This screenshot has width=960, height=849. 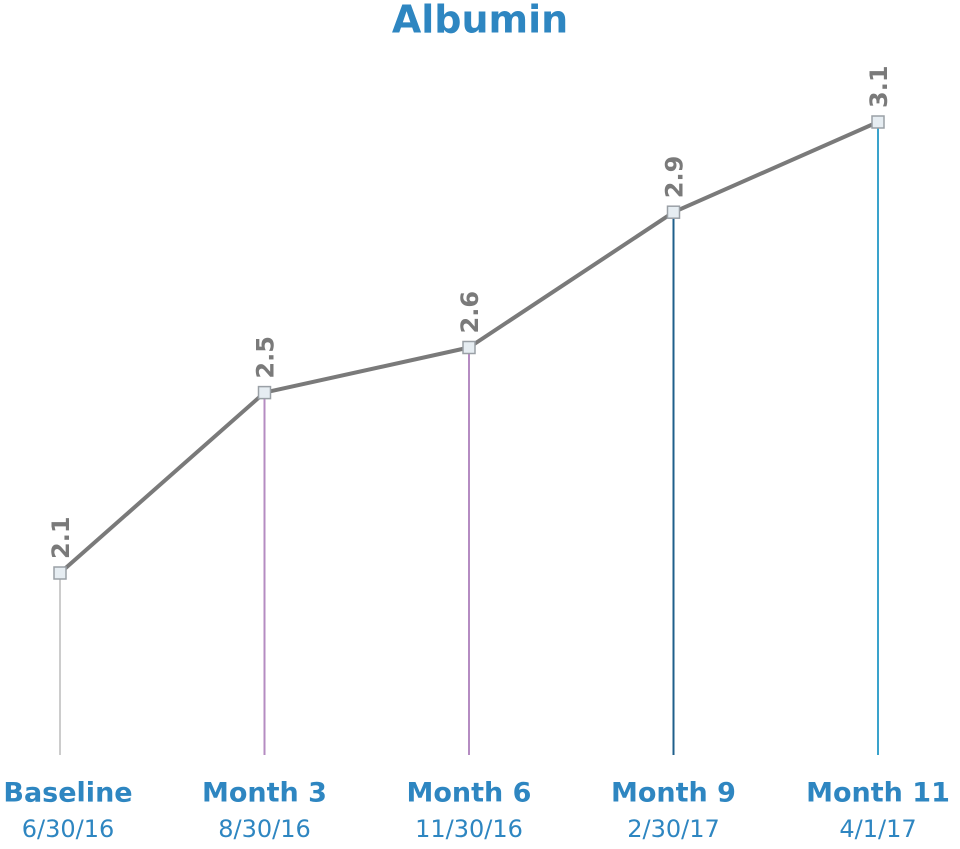 What do you see at coordinates (673, 829) in the screenshot?
I see `x-tick-date: 2/30/17` at bounding box center [673, 829].